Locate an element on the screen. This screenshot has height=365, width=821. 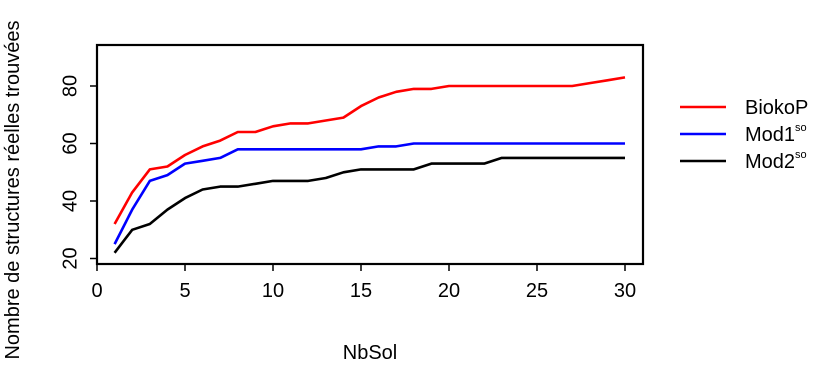
y-tick-label: 20 is located at coordinates (70, 258).